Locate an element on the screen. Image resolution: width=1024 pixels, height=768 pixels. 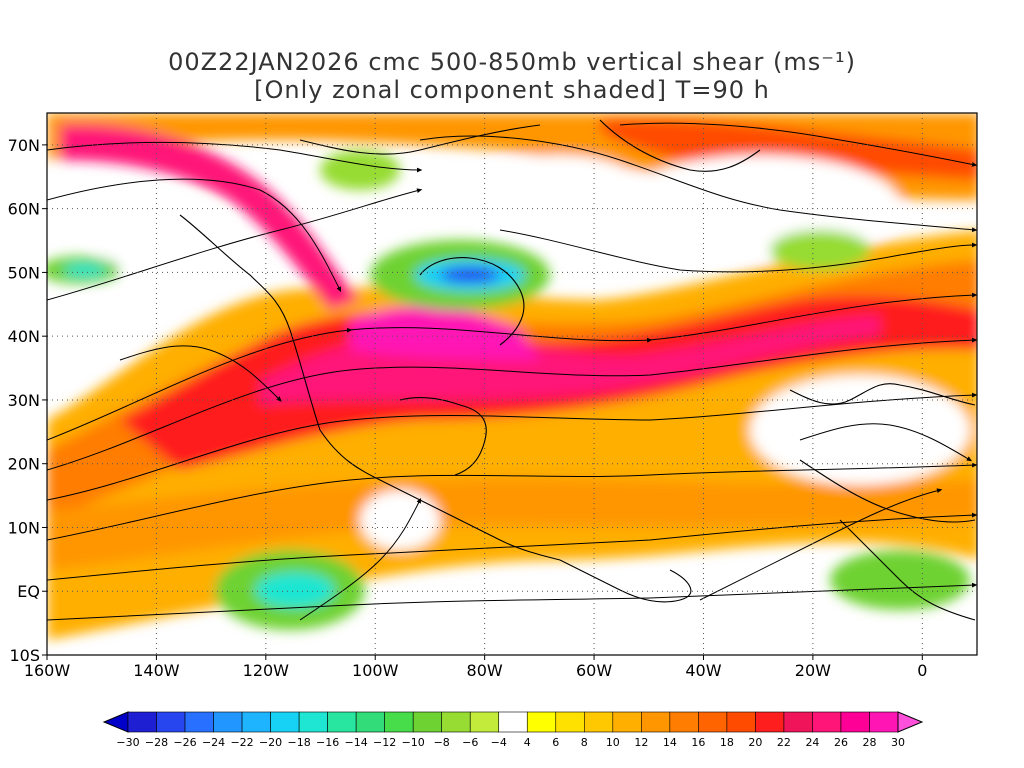
colorbar-label: 4 is located at coordinates (527, 742).